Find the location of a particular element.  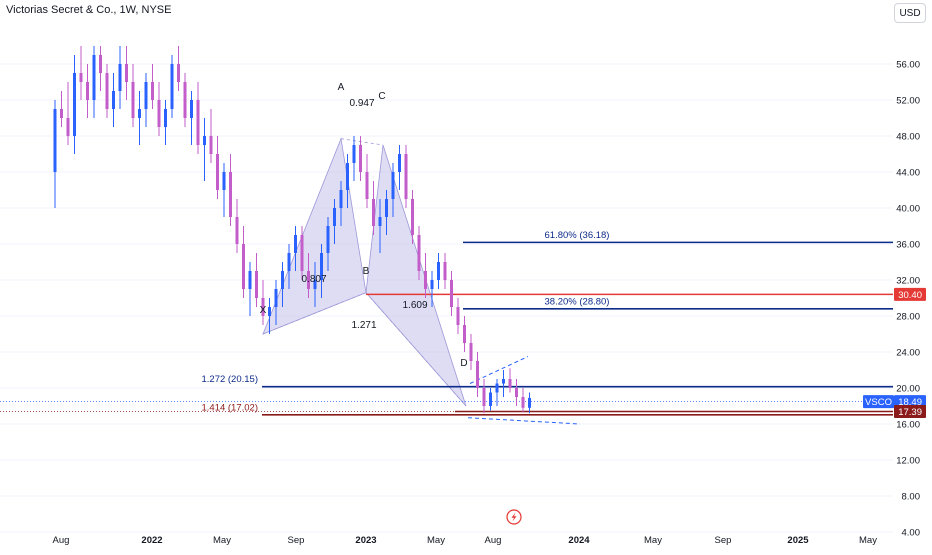

y-tick-label: 24.00 is located at coordinates (908, 353).